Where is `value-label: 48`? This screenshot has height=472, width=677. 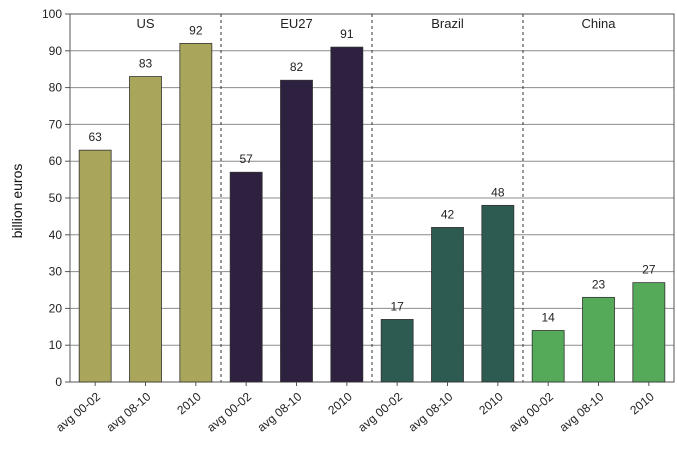 value-label: 48 is located at coordinates (498, 192).